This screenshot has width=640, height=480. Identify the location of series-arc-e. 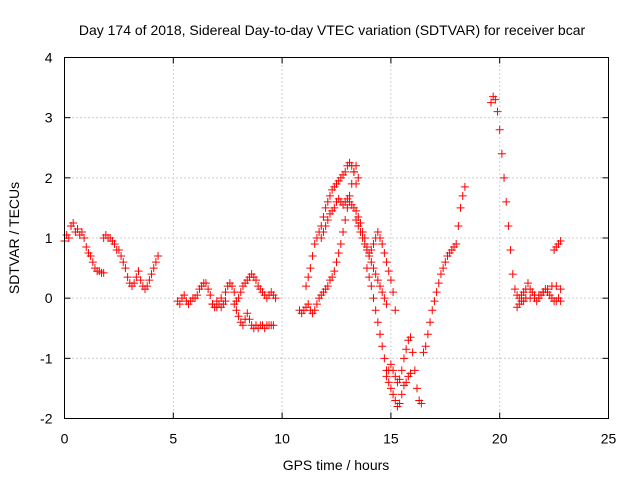
(254, 316).